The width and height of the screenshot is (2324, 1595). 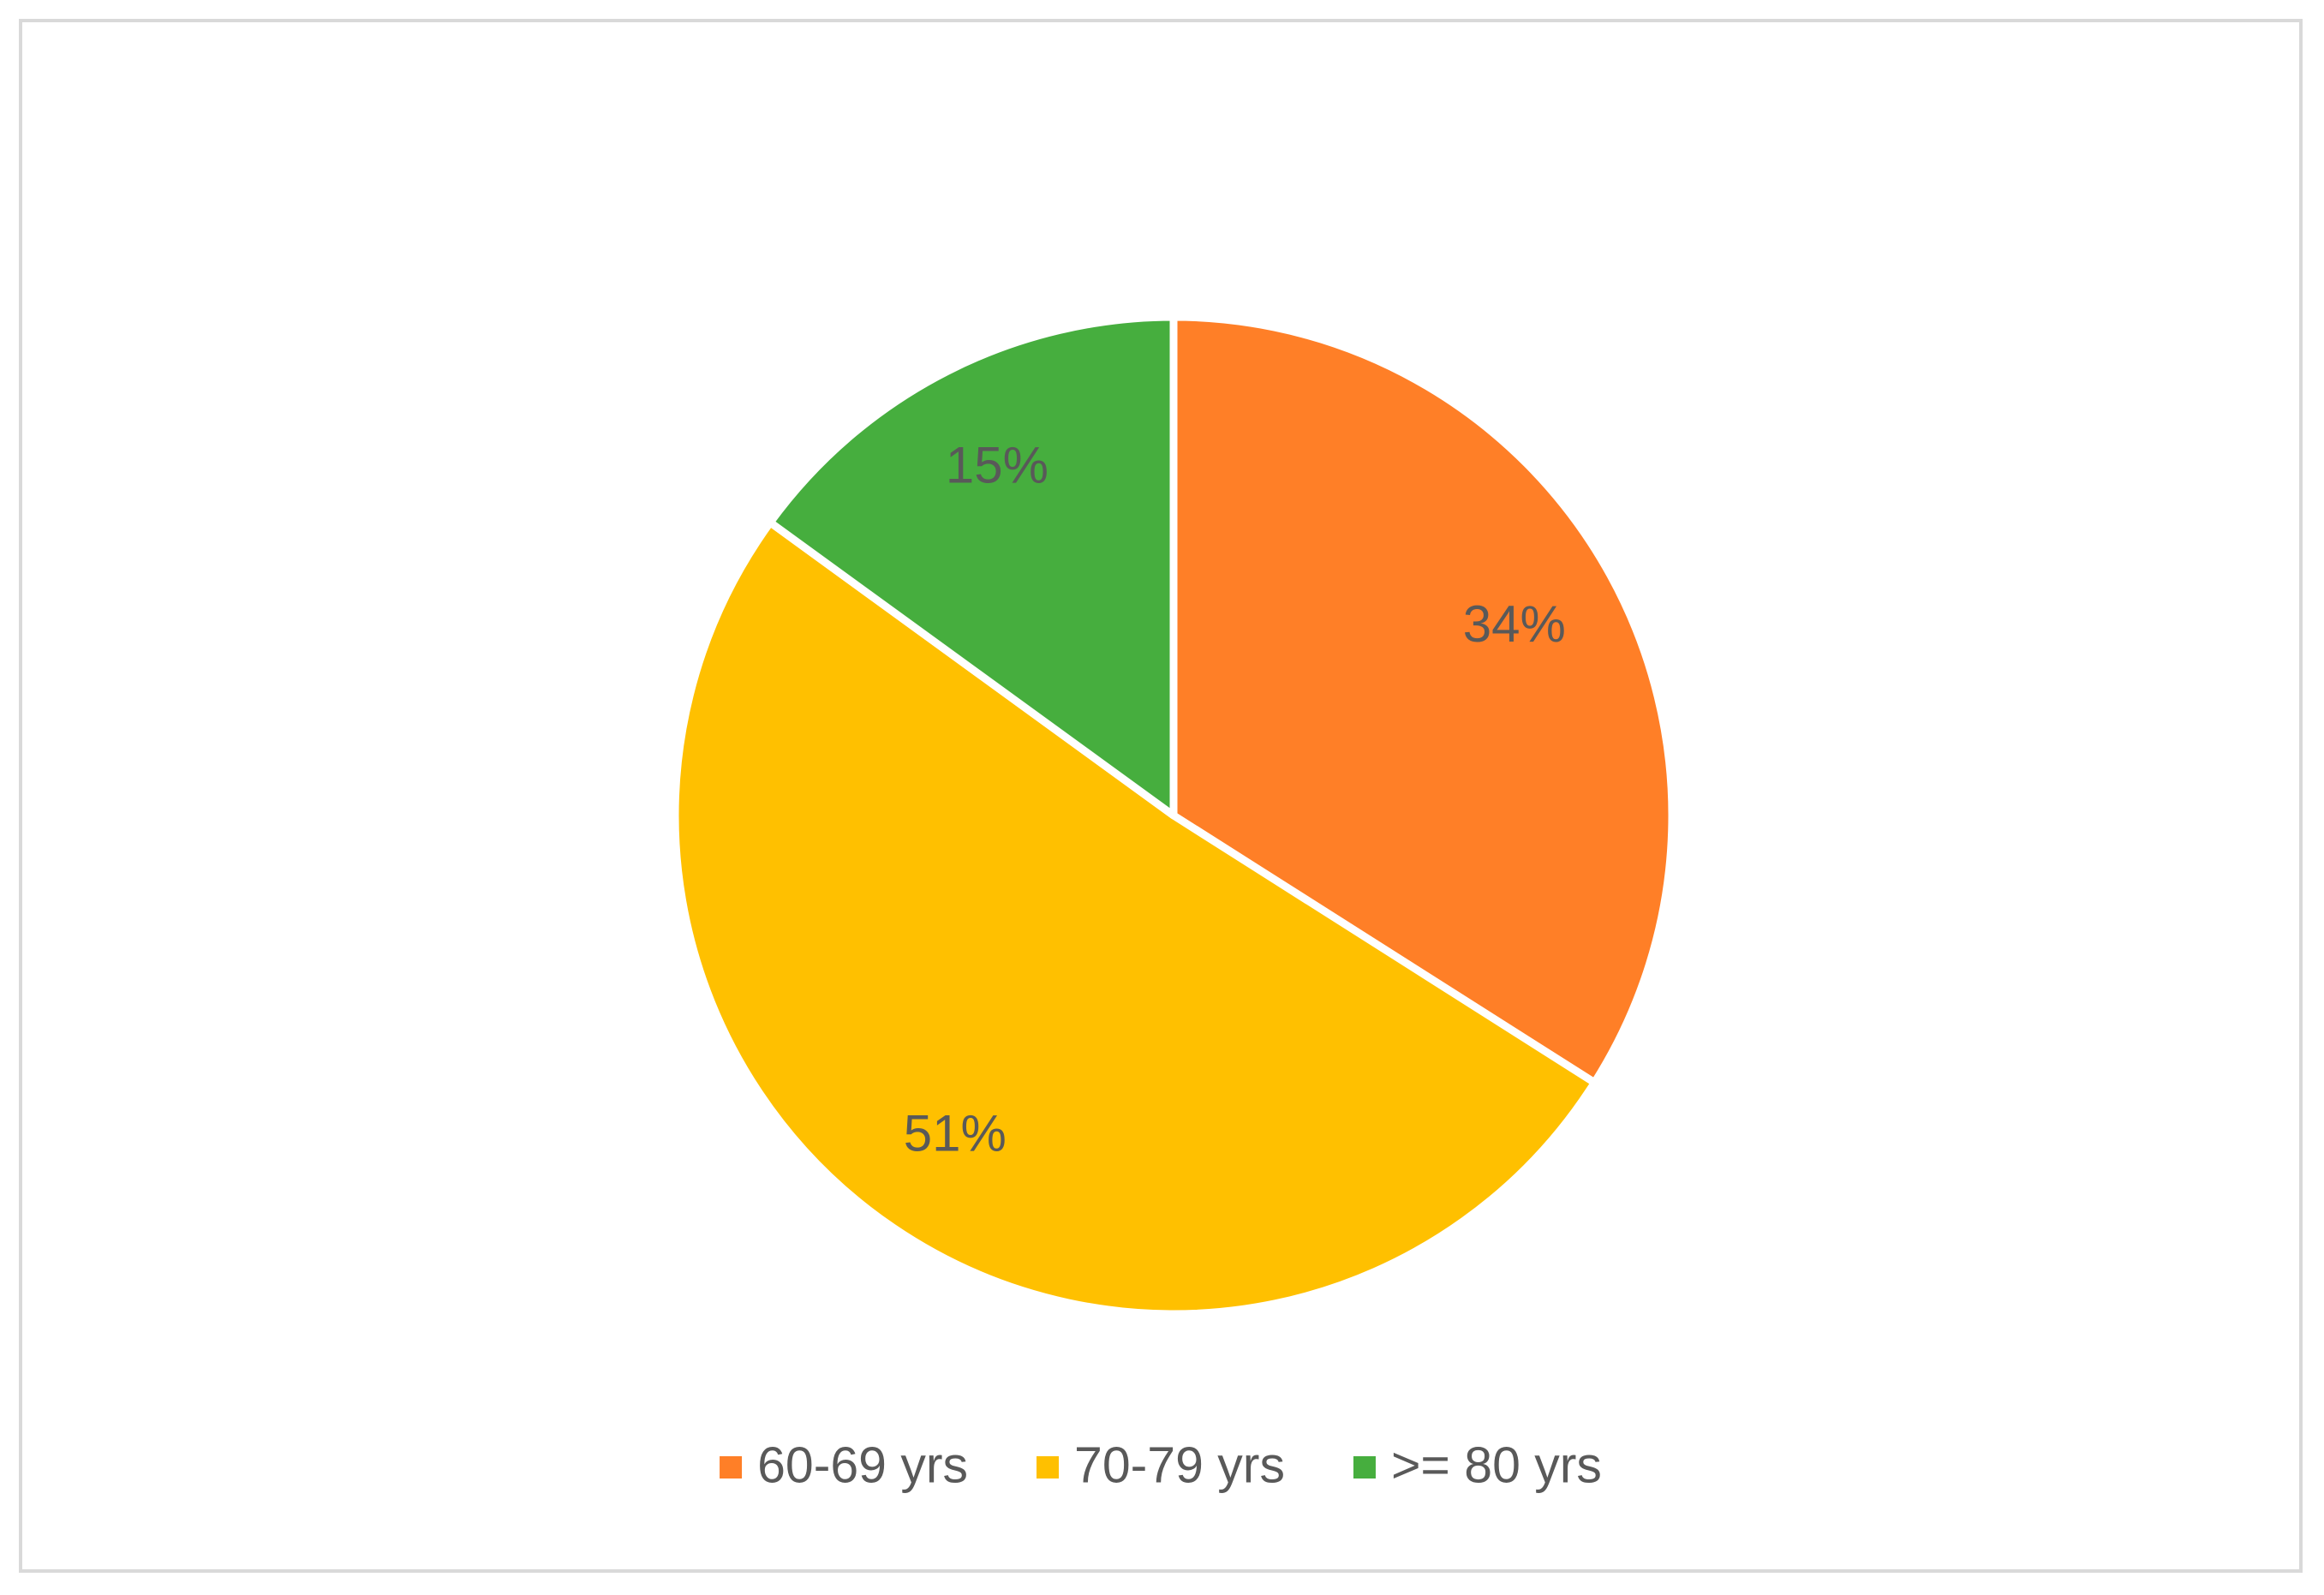 What do you see at coordinates (1514, 624) in the screenshot?
I see `data-label: 34%` at bounding box center [1514, 624].